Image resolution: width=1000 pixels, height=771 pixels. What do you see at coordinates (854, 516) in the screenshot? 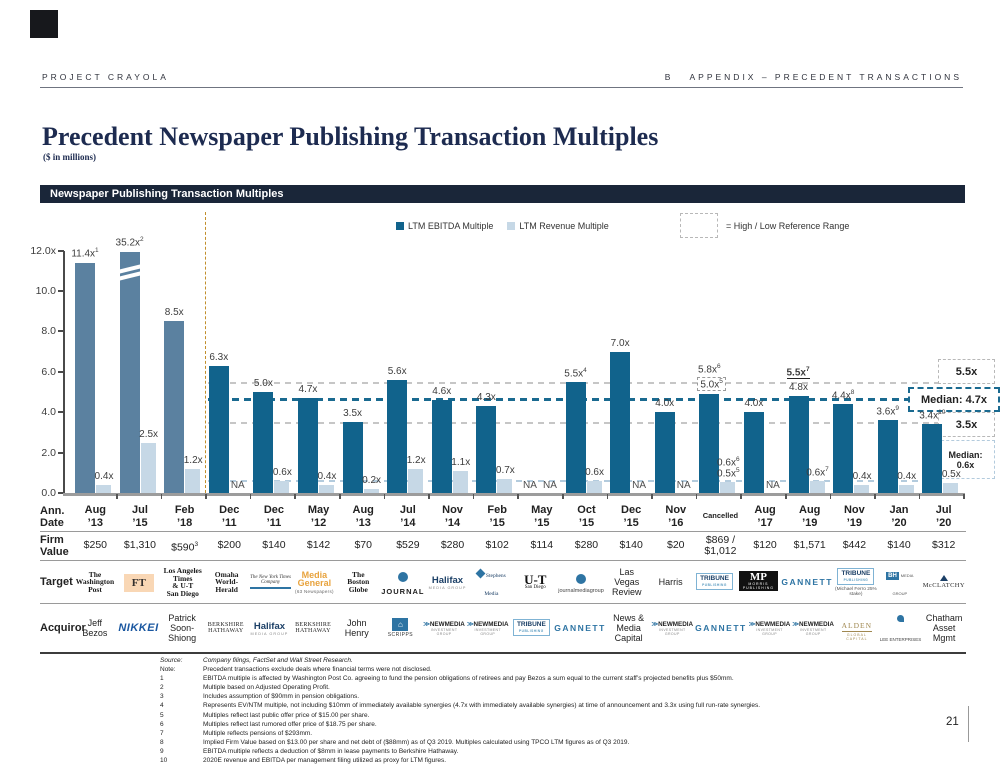
I see `ann-date-cell: Nov ’19` at bounding box center [854, 516].